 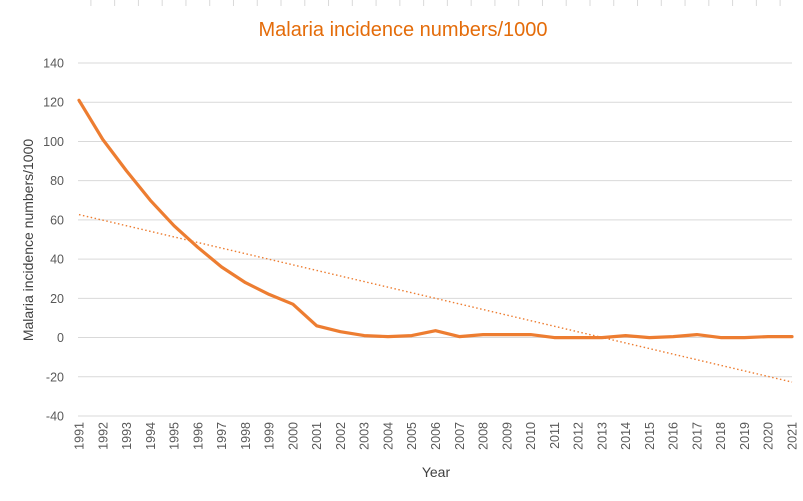 What do you see at coordinates (222, 436) in the screenshot?
I see `x-tick-label: 1997` at bounding box center [222, 436].